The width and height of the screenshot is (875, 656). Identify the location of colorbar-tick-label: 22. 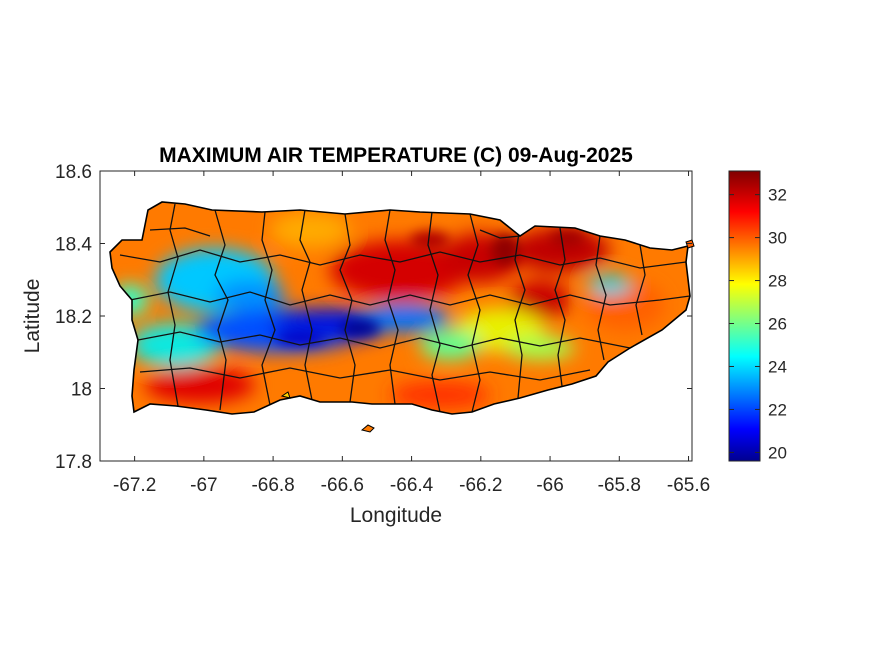
(777, 409).